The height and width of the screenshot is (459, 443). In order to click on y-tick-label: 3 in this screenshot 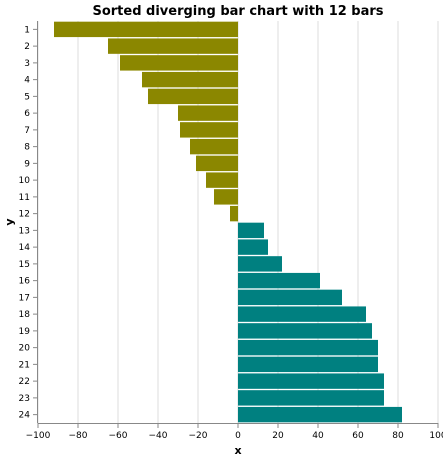, I will do `click(27, 64)`.